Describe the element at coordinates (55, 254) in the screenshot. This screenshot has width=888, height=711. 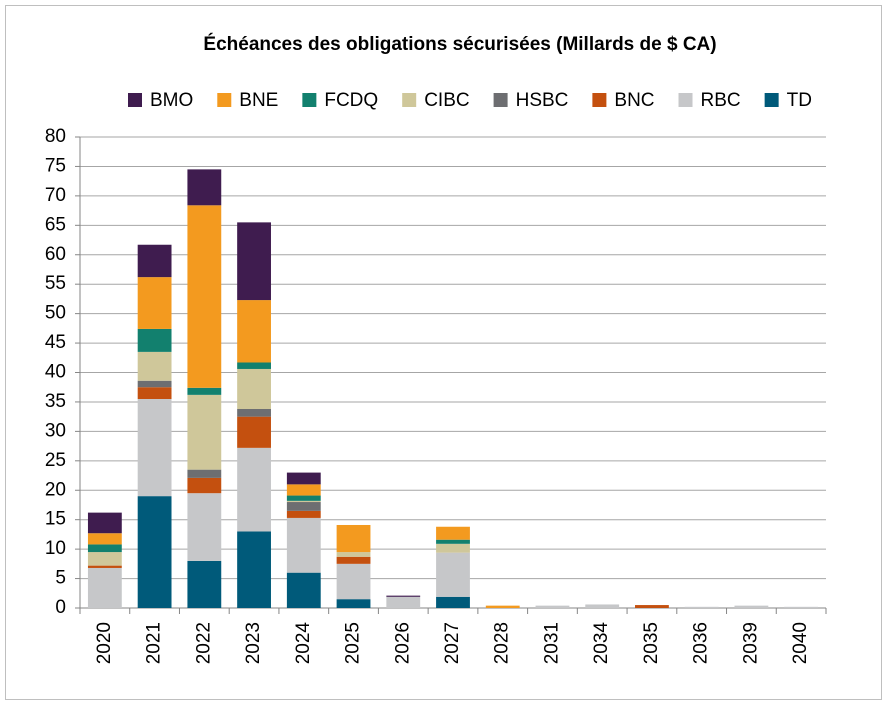
I see `y-tick-label: 60` at that location.